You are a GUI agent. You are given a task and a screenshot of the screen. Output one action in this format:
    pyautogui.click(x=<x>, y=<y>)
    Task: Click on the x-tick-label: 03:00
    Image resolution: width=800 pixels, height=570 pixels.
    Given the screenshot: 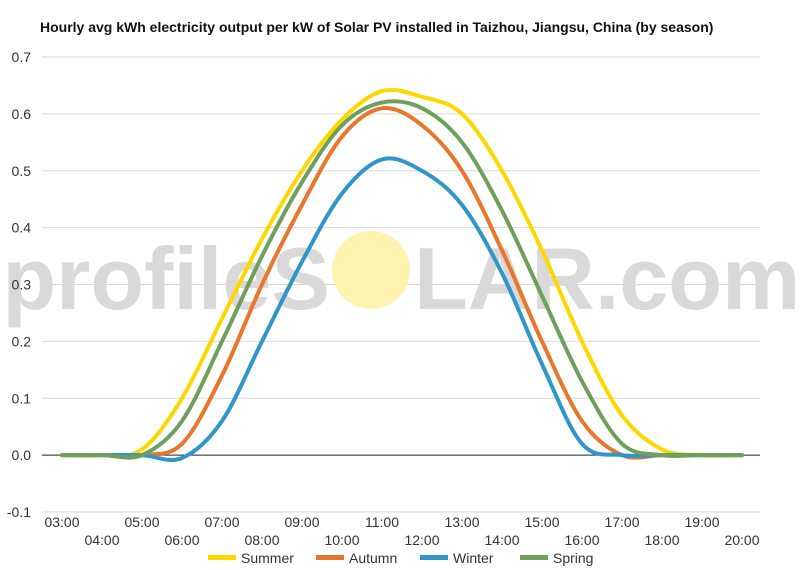 What is the action you would take?
    pyautogui.click(x=61, y=522)
    